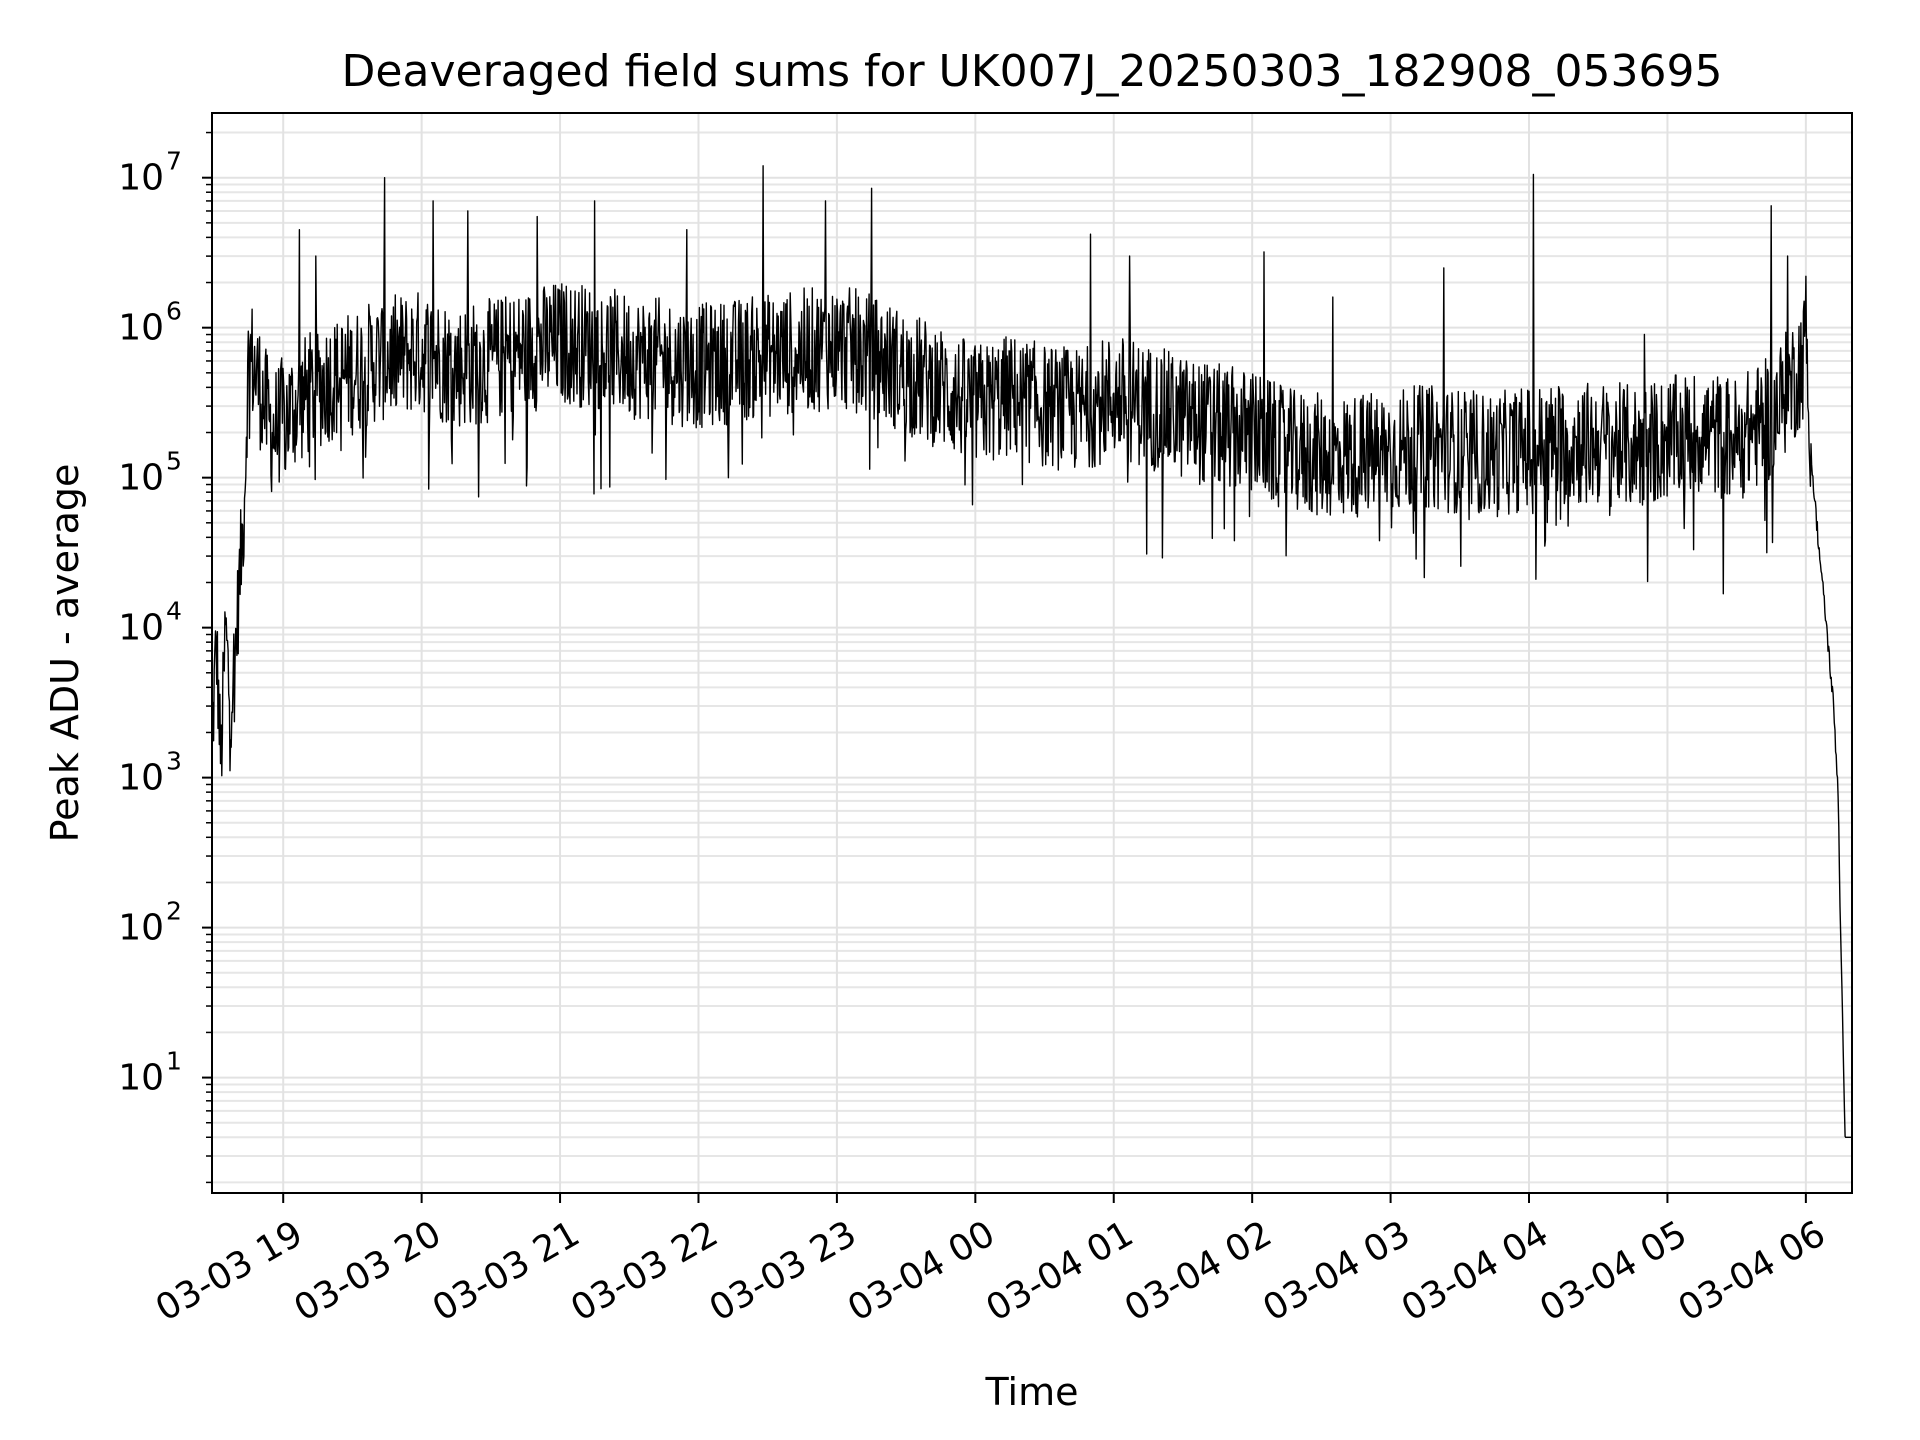  Describe the element at coordinates (1752, 1271) in the screenshot. I see `x-tick-label: 03-04 06` at that location.